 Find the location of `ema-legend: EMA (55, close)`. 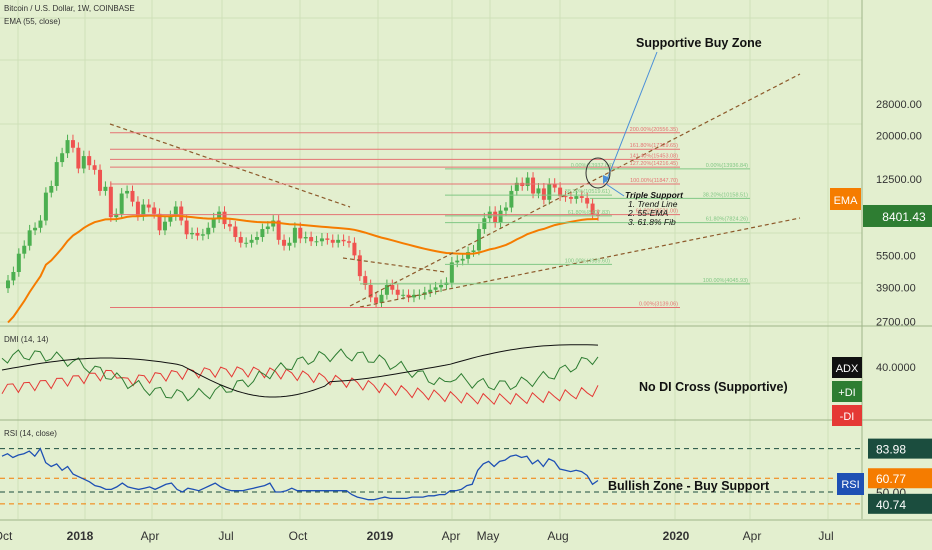

ema-legend: EMA (55, close) is located at coordinates (32, 21).